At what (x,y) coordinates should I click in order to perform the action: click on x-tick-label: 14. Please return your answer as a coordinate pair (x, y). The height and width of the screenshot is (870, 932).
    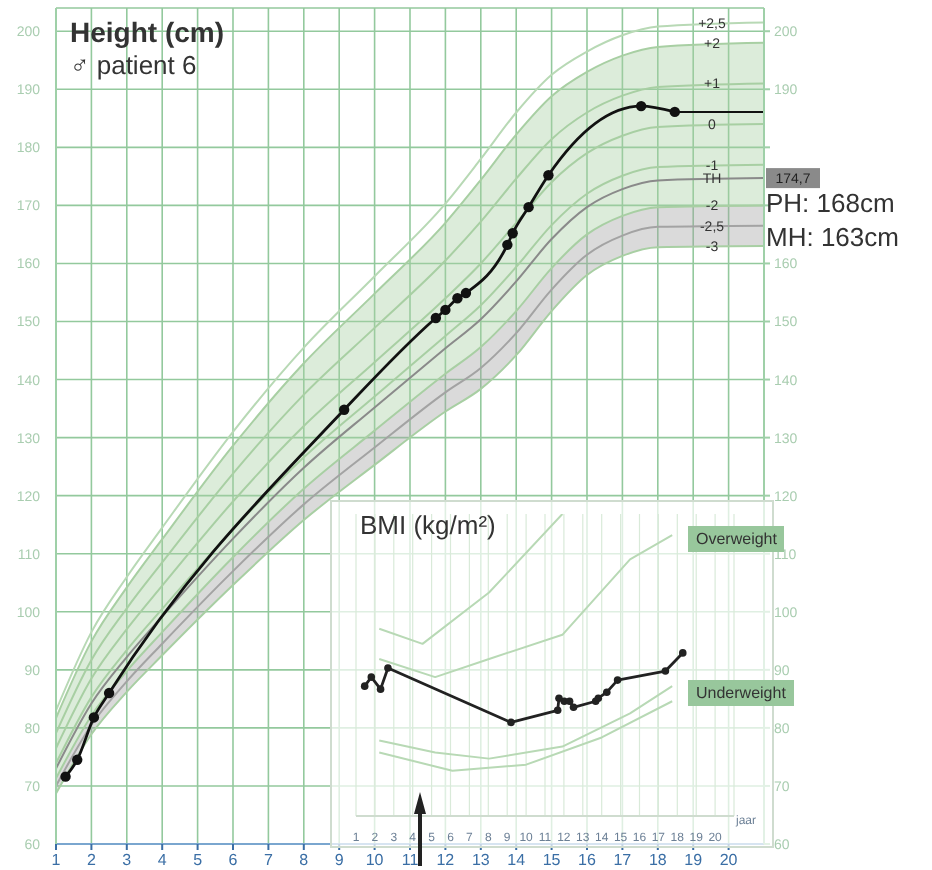
    Looking at the image, I should click on (517, 860).